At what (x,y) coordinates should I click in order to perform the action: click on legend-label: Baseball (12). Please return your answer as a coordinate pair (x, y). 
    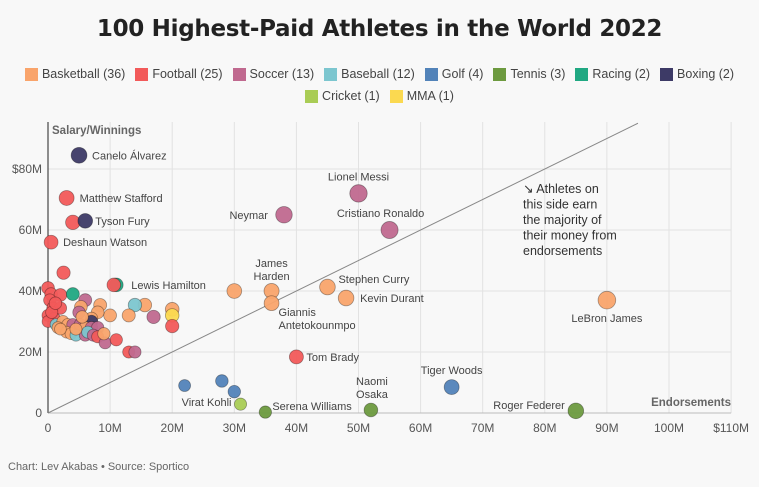
    Looking at the image, I should click on (378, 74).